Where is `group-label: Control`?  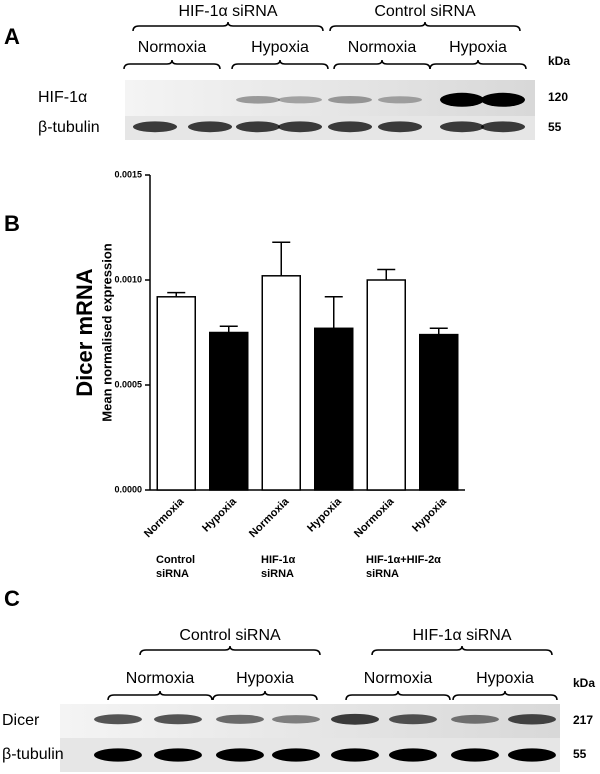 group-label: Control is located at coordinates (175, 560).